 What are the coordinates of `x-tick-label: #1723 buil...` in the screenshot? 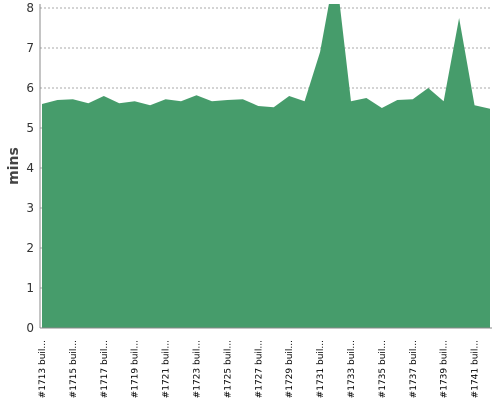 It's located at (197, 369).